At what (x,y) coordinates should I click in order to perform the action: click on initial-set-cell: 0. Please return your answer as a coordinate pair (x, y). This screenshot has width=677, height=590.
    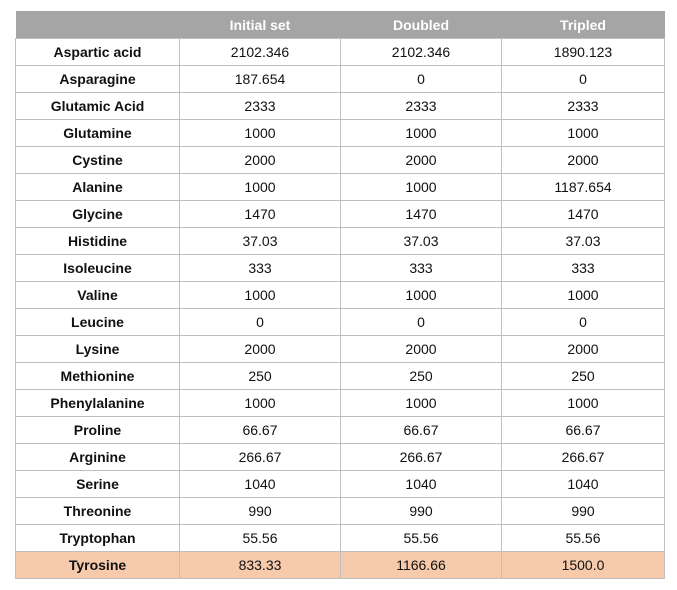
    Looking at the image, I should click on (260, 322).